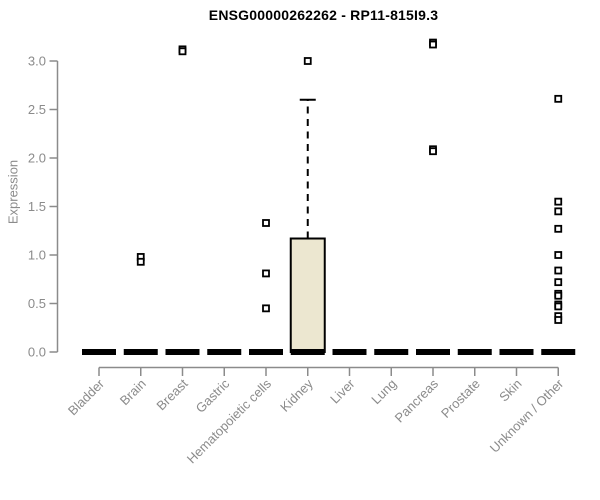 Image resolution: width=600 pixels, height=500 pixels. I want to click on x-tick-label: Breast, so click(171, 394).